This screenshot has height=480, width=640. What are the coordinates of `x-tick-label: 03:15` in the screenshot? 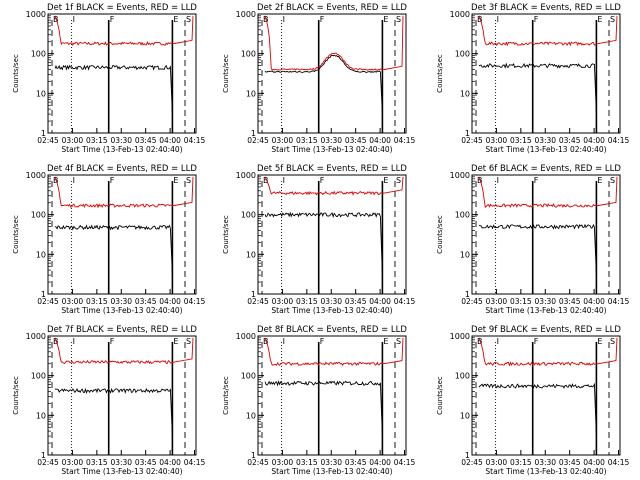 It's located at (307, 140).